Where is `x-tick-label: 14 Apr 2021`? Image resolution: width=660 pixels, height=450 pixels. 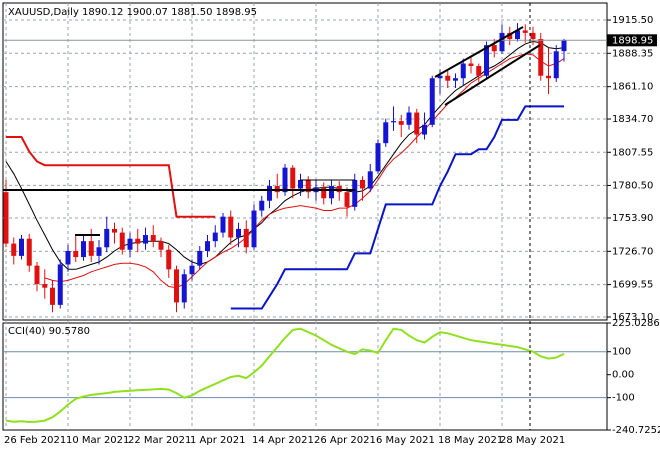 x-tick-label: 14 Apr 2021 is located at coordinates (283, 440).